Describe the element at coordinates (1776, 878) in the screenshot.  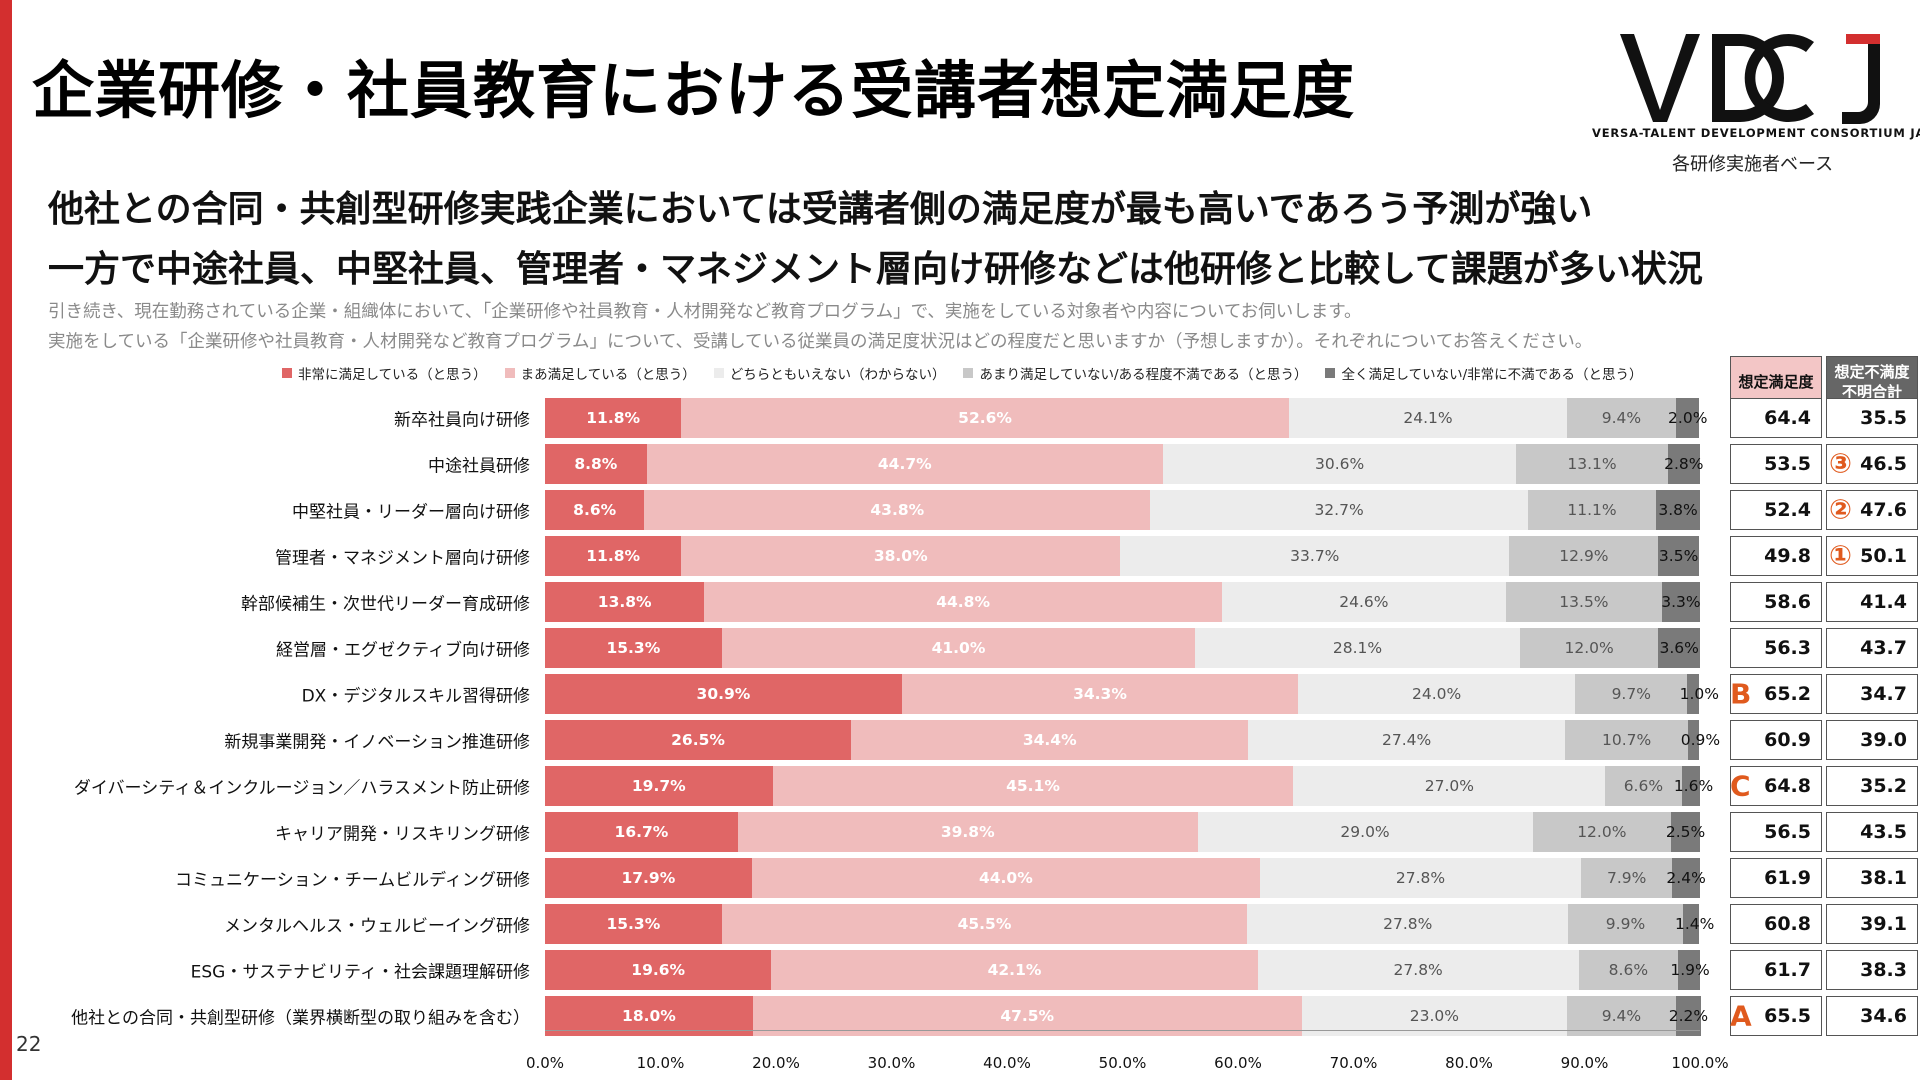
I see `satisfied-total-cell: 61.9` at that location.